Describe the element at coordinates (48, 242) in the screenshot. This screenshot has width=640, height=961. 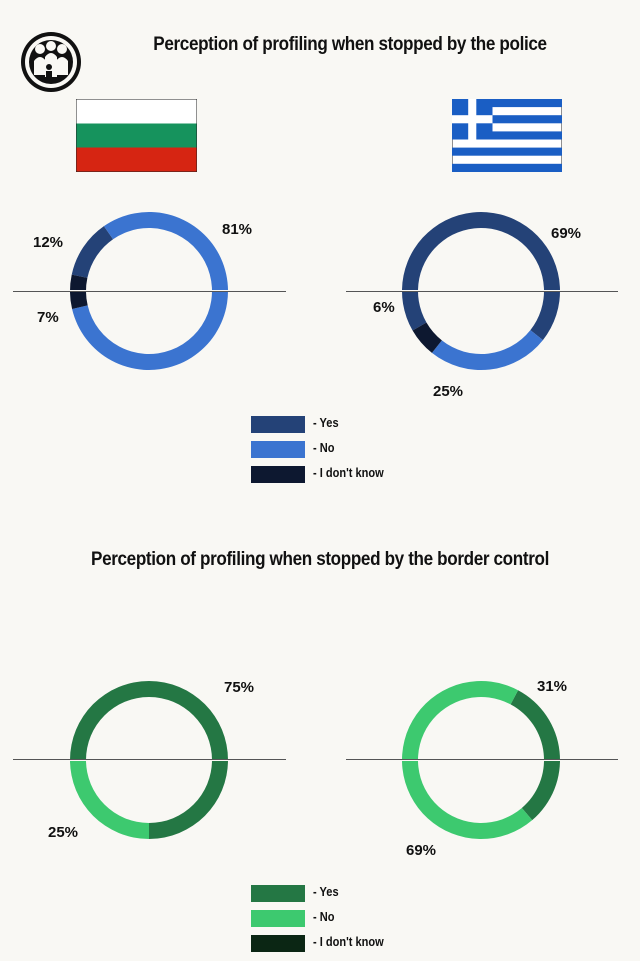
I see `data-label: 12%` at that location.